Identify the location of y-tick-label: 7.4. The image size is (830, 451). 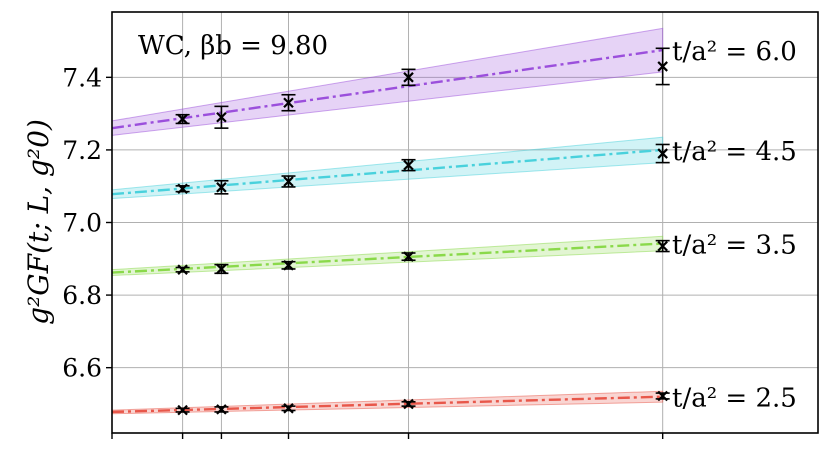
(82, 77).